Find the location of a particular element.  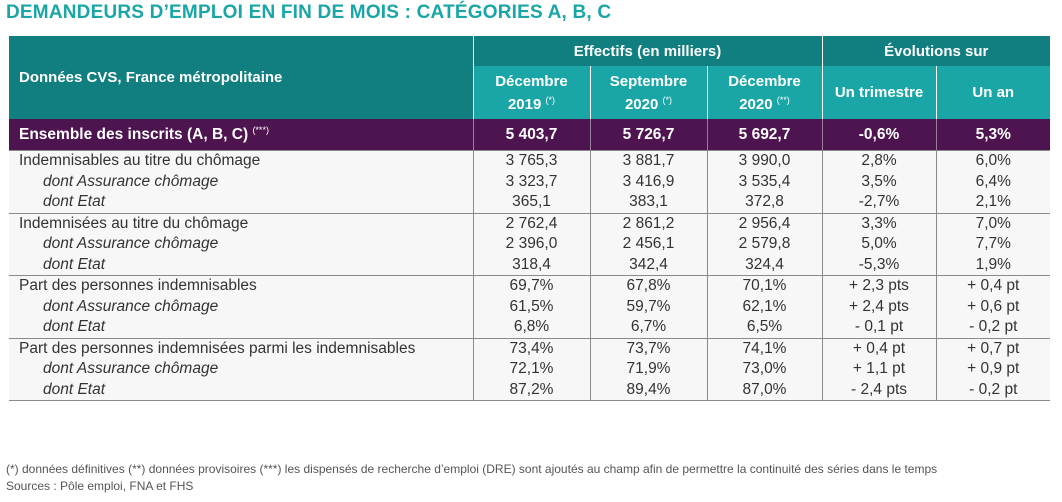

value-cell: + 0,4 pt + 1,1 pt - 2,4 pts is located at coordinates (878, 369).